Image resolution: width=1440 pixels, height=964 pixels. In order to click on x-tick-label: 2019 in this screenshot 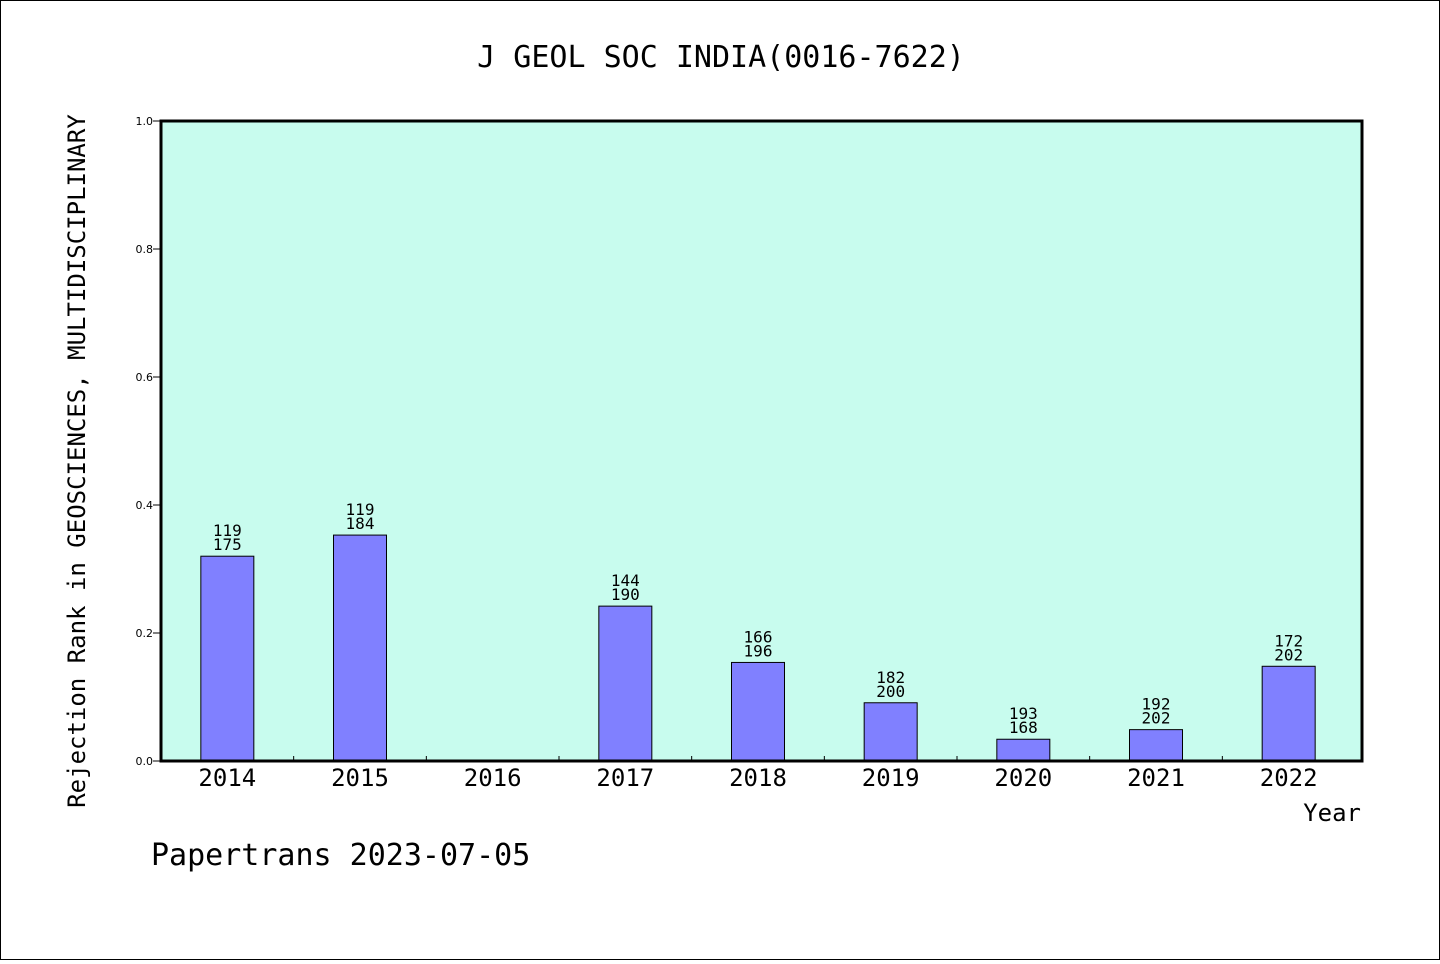, I will do `click(891, 778)`.